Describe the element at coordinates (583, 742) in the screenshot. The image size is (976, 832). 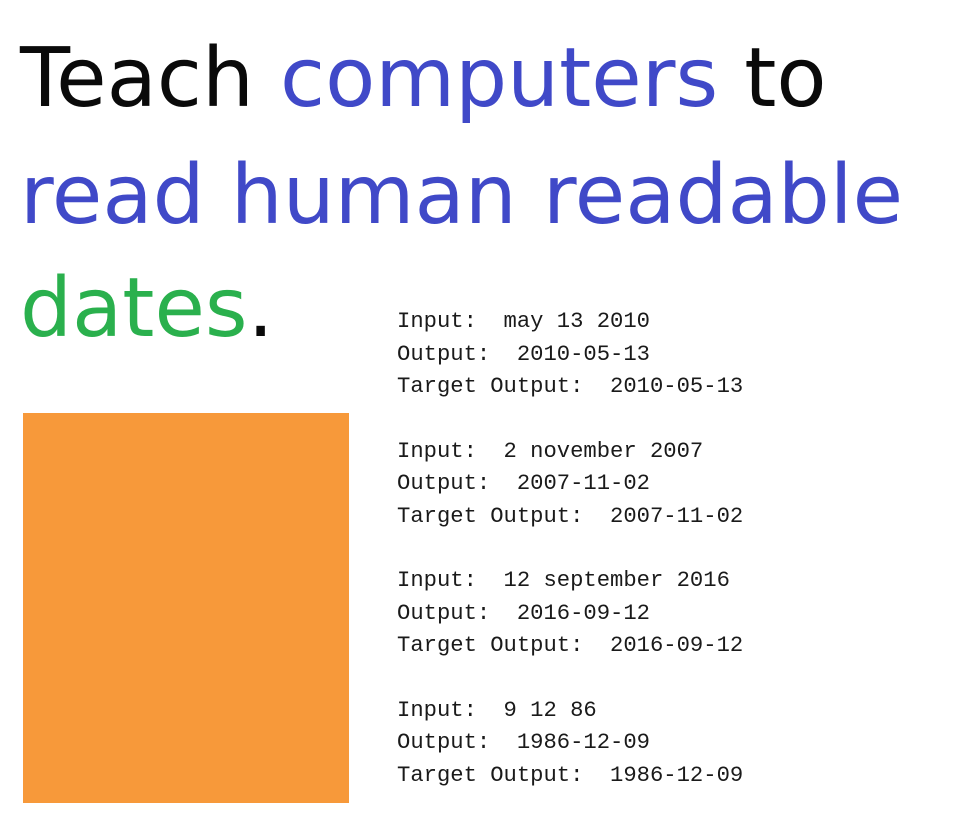
I see `example-output-value: 1986-12-09` at that location.